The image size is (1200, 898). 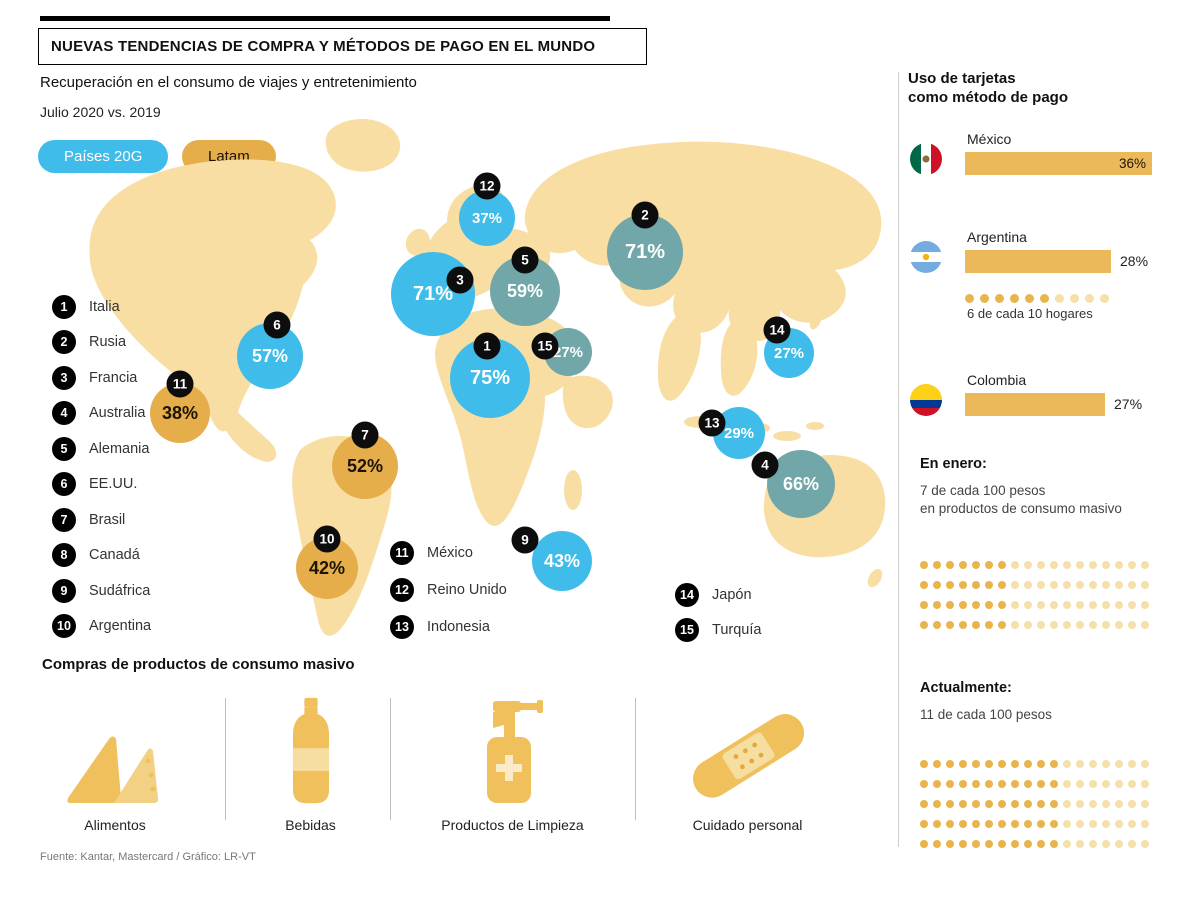 What do you see at coordinates (1134, 261) in the screenshot?
I see `bar-value-argentina: 28%` at bounding box center [1134, 261].